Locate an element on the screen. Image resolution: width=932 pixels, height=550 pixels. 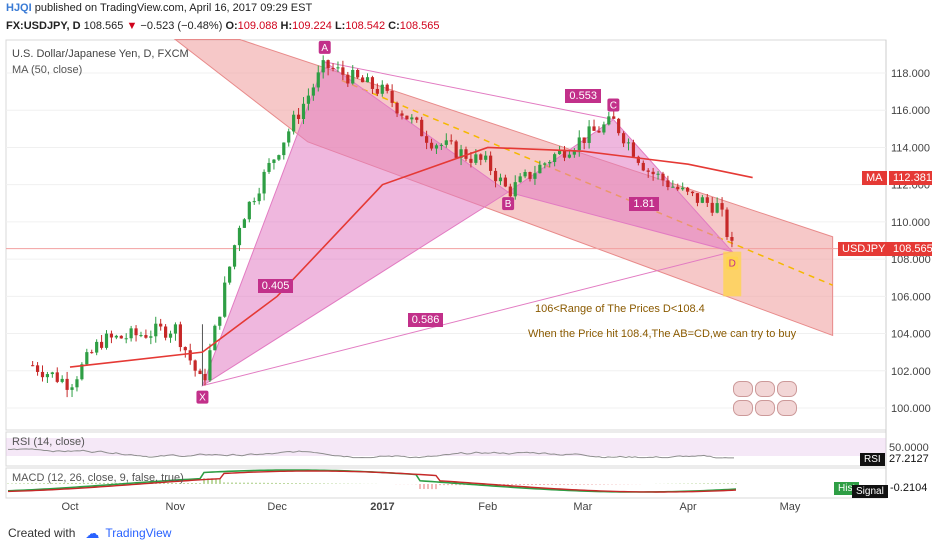
y-tick-label: 110.000 is located at coordinates (910, 223).